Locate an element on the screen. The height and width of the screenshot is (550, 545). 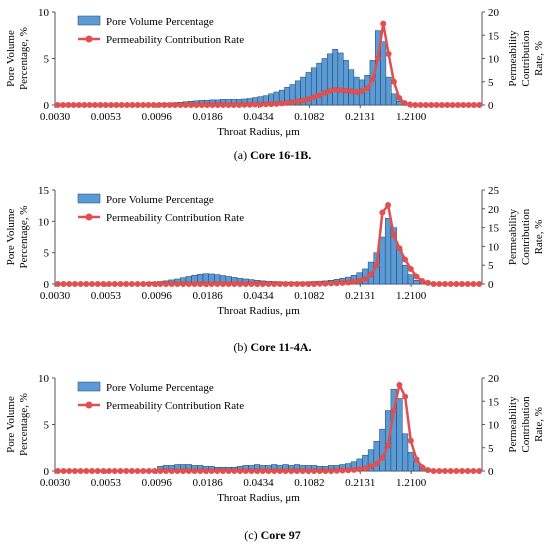
x-tick-label: 0.0053 is located at coordinates (106, 117).